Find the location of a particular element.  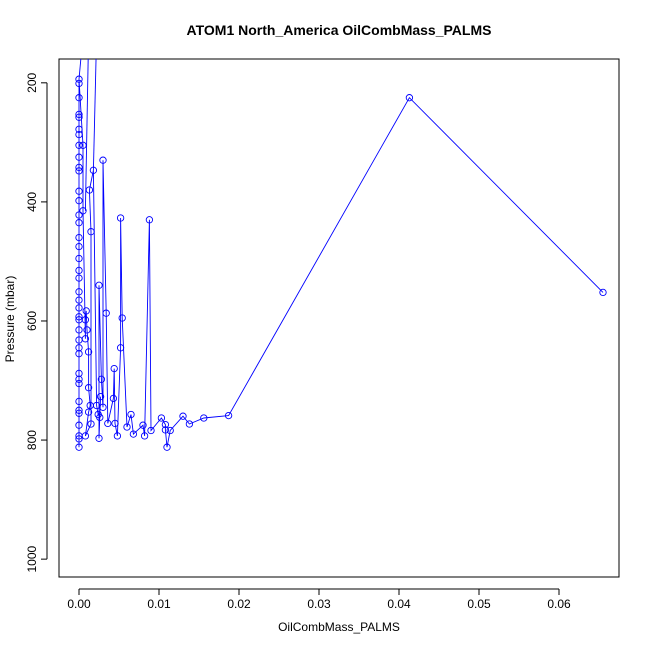

x-axis: 0.00 0.01 0.02 0.03 0.04 0.05 0.06 is located at coordinates (319, 599).